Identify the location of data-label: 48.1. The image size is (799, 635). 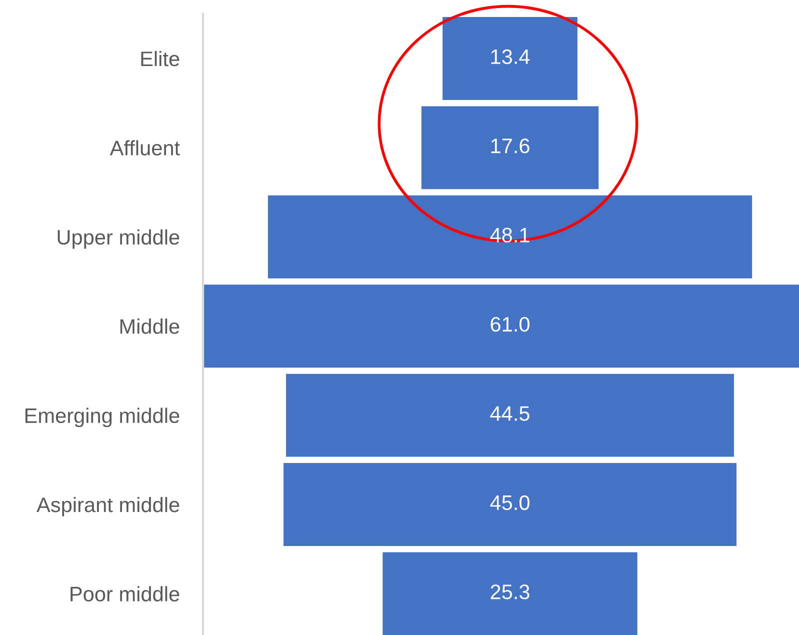
(510, 235).